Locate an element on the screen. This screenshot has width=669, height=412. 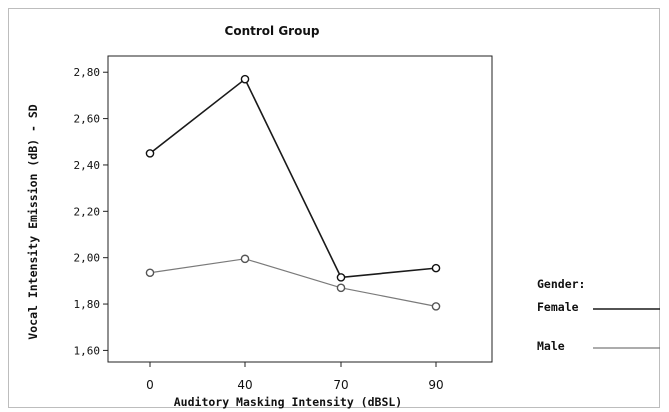
legend-items: Female Male is located at coordinates (598, 326).